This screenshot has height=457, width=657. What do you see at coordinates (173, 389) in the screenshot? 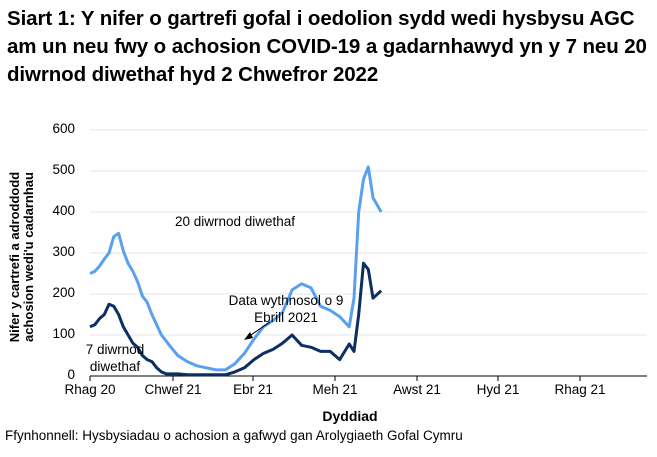
I see `x-tick-label: Chwef 21` at bounding box center [173, 389].